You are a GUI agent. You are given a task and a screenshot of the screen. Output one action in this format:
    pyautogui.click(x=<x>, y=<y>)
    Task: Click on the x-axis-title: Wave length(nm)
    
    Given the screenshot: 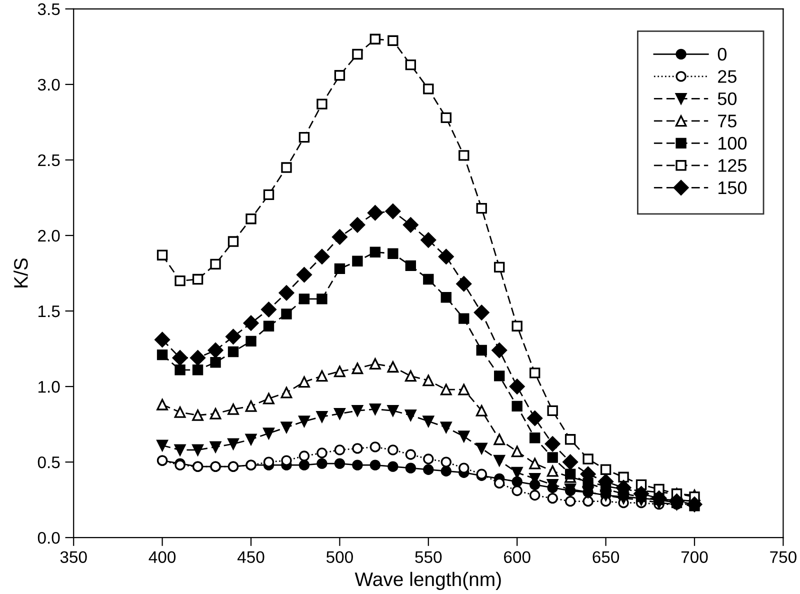 What is the action you would take?
    pyautogui.click(x=427, y=581)
    